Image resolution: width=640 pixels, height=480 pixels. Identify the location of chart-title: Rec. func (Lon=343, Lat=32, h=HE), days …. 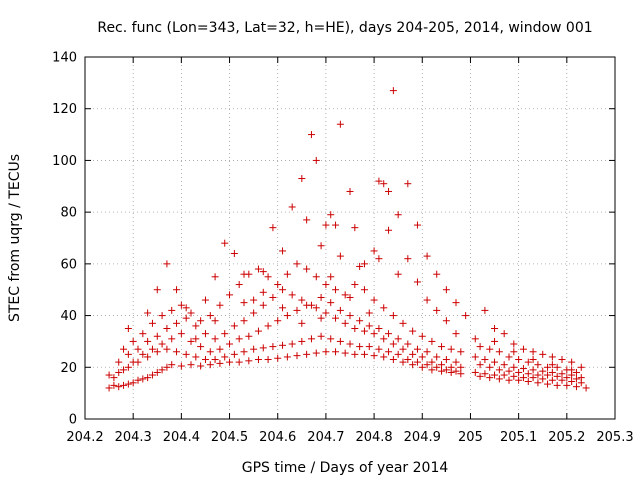
(344, 28).